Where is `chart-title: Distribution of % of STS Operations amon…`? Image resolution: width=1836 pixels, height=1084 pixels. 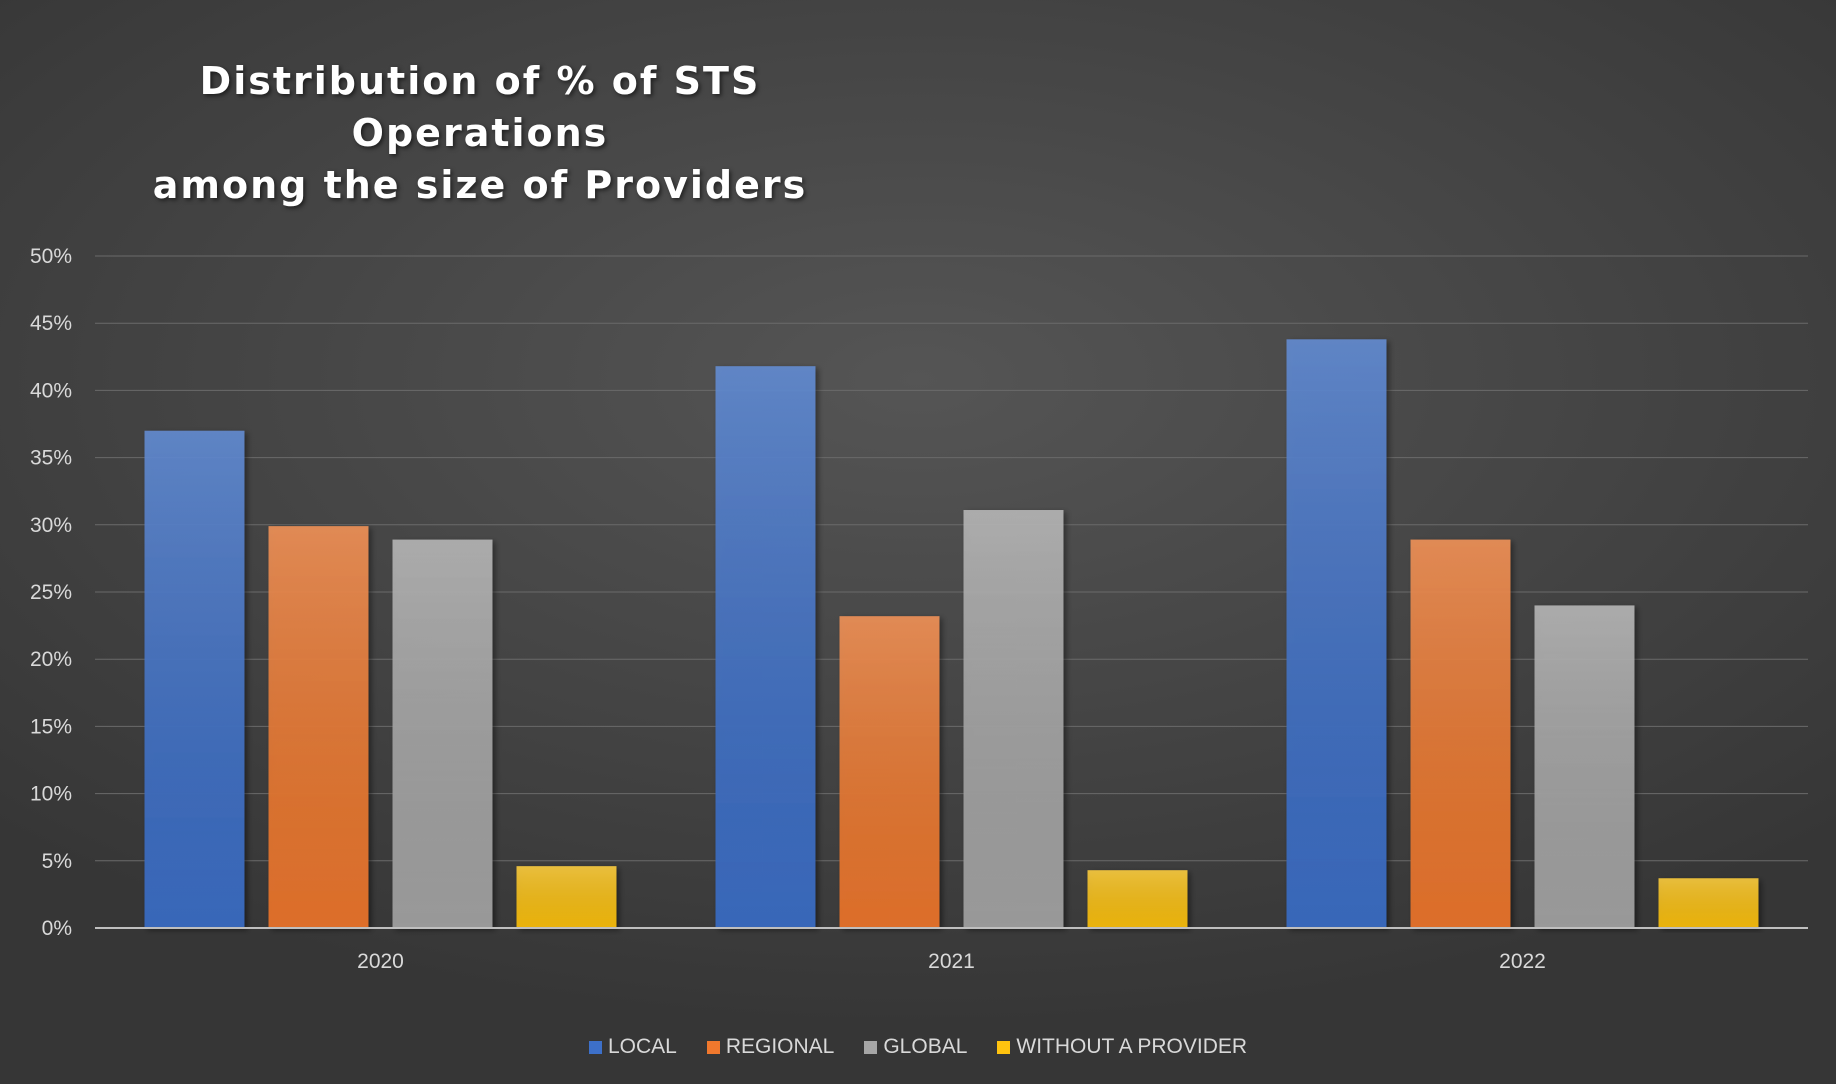 chart-title: Distribution of % of STS Operations amon… is located at coordinates (480, 133).